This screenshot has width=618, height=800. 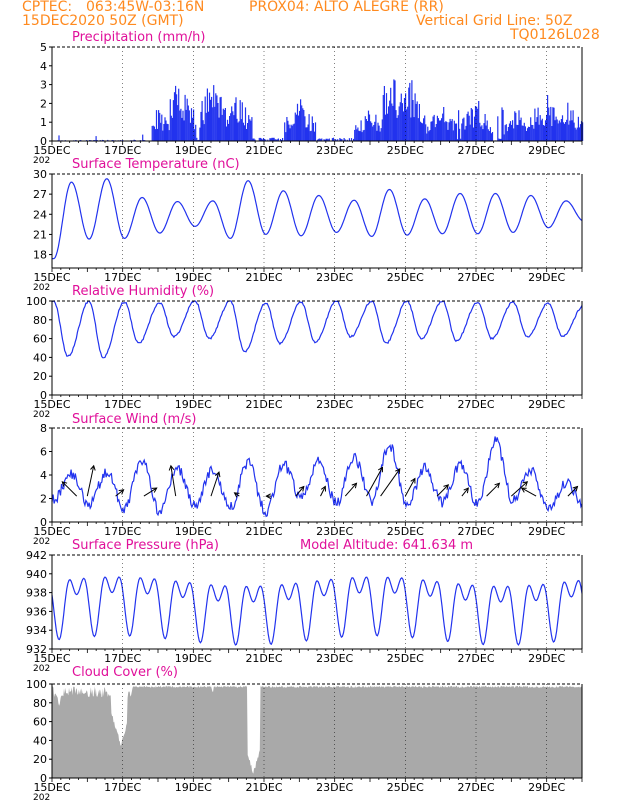 What do you see at coordinates (41, 161) in the screenshot?
I see `precip-year-label: 202` at bounding box center [41, 161].